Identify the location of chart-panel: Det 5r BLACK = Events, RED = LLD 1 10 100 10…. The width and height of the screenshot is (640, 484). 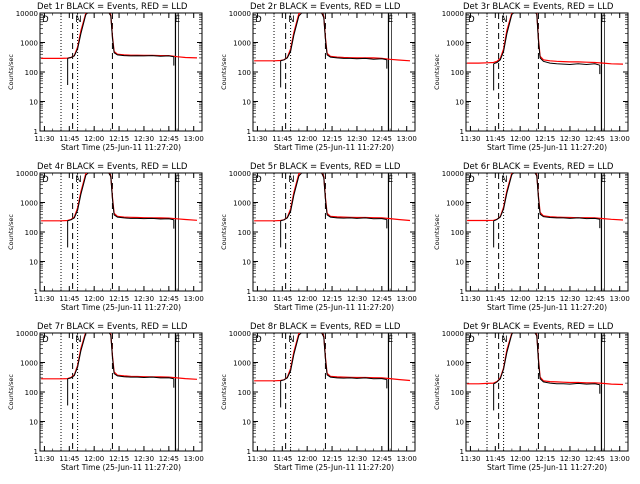
(318, 237).